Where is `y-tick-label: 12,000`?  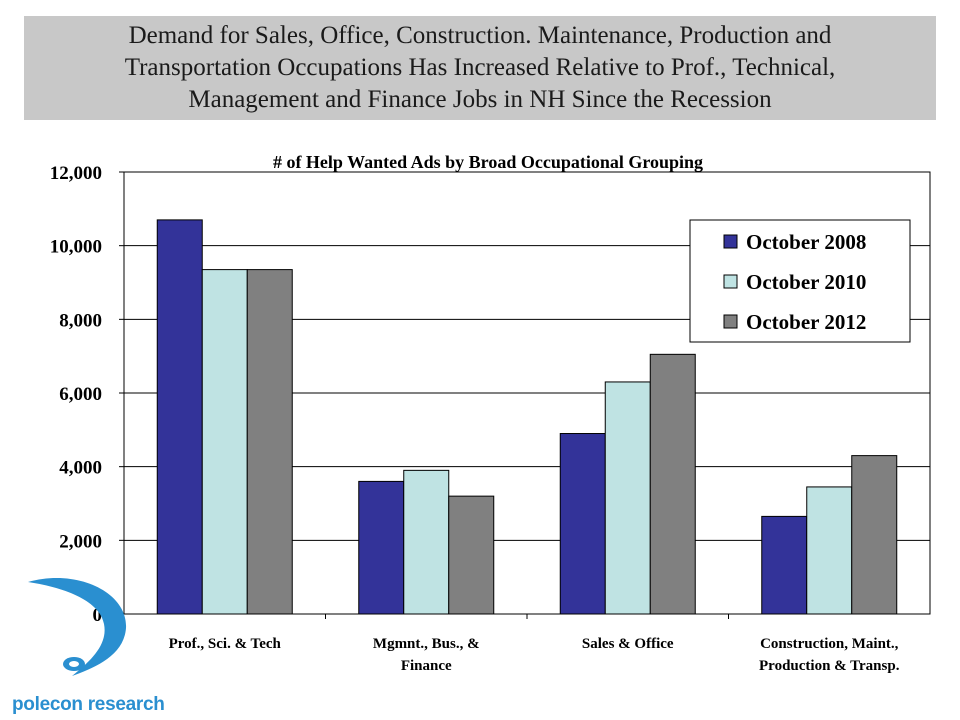
y-tick-label: 12,000 is located at coordinates (76, 173).